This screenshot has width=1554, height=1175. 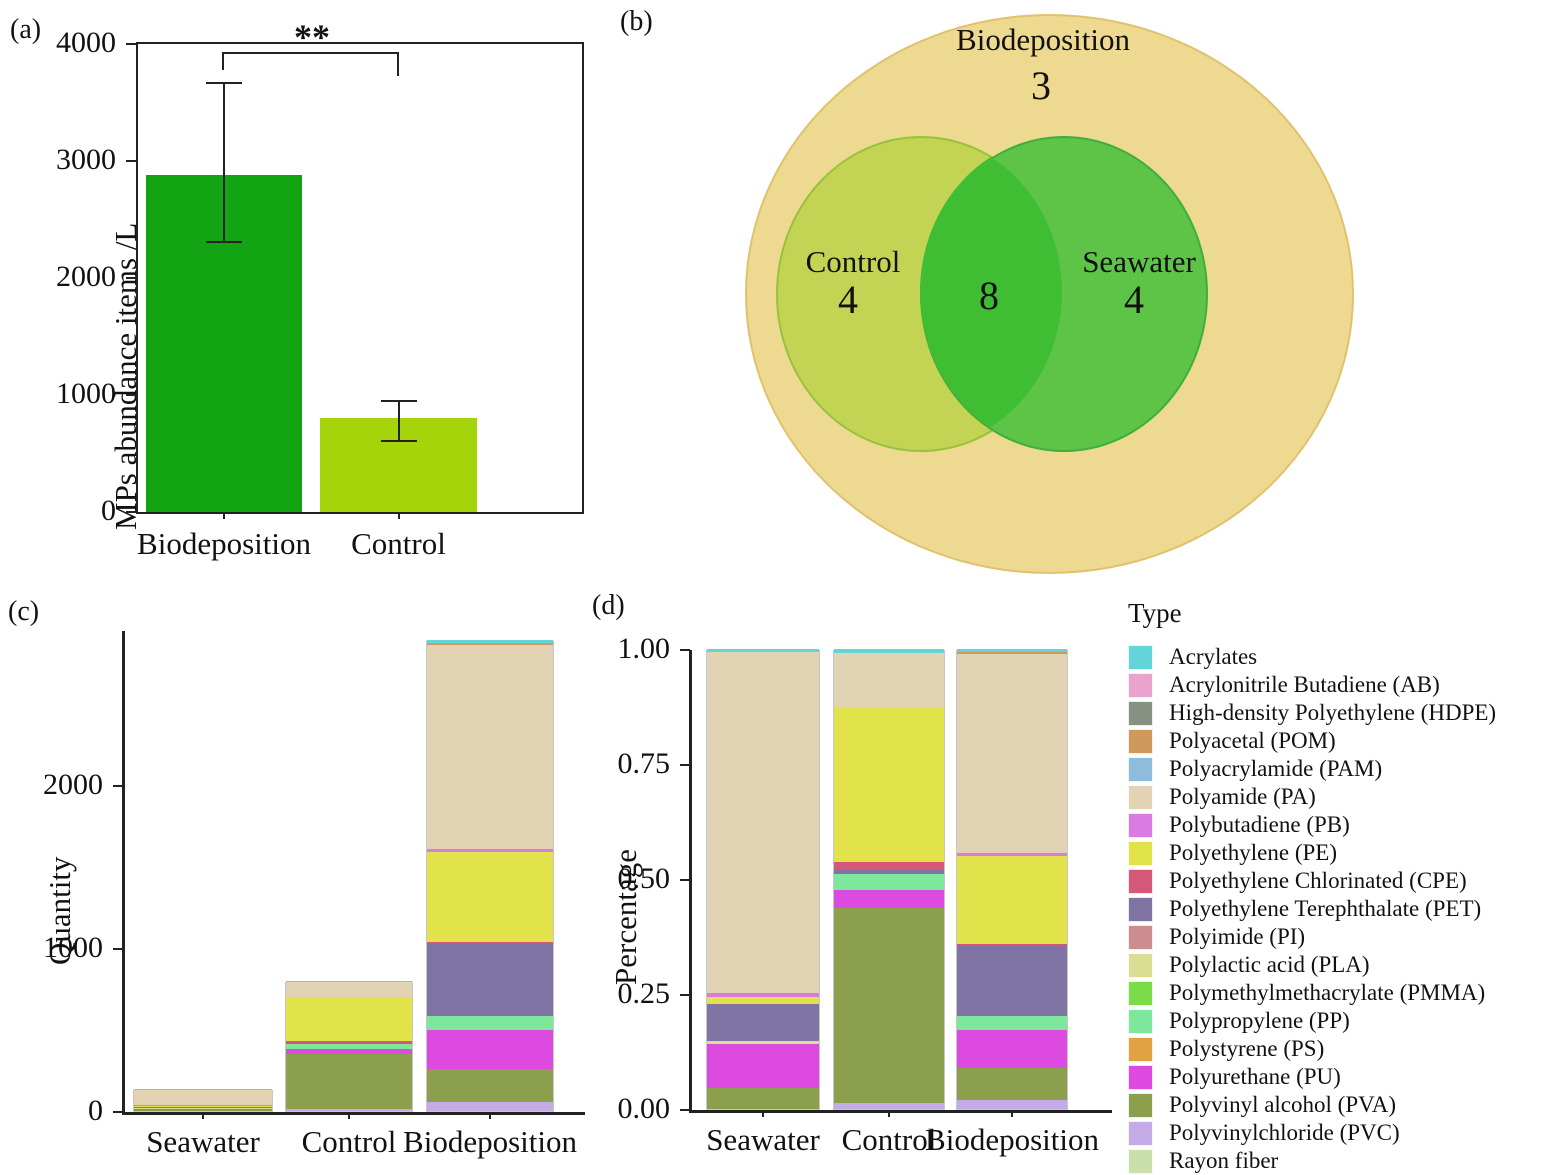 I want to click on legend-item: Acrylonitrile Butadiene (AB), so click(x=1338, y=685).